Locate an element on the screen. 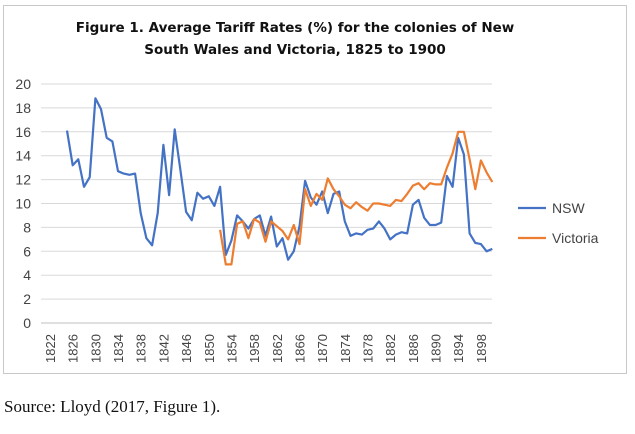  x-tick-label: 1958 is located at coordinates (254, 348).